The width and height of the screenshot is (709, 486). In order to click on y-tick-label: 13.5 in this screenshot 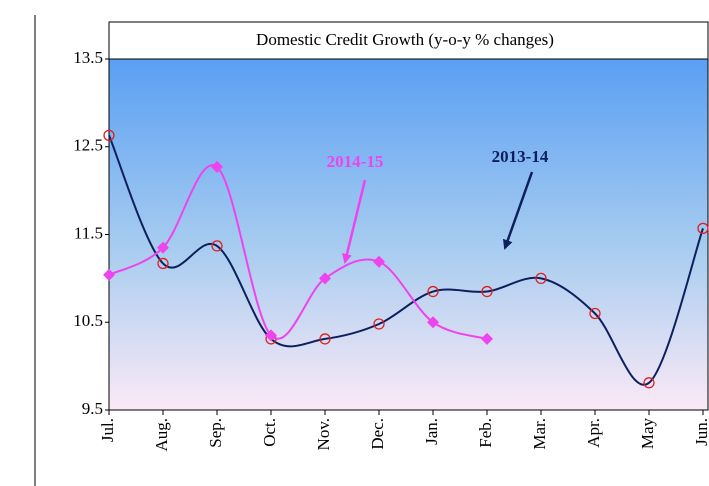, I will do `click(88, 57)`.